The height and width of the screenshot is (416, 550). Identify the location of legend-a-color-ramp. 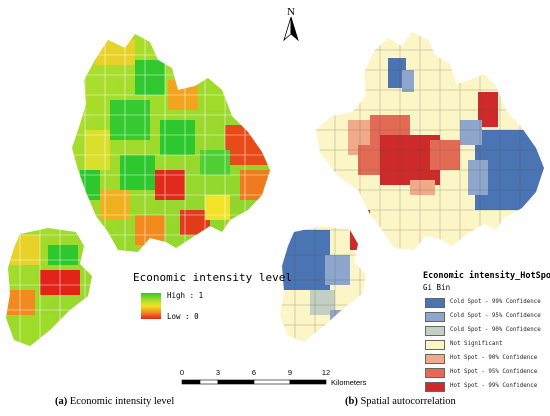
(151, 306).